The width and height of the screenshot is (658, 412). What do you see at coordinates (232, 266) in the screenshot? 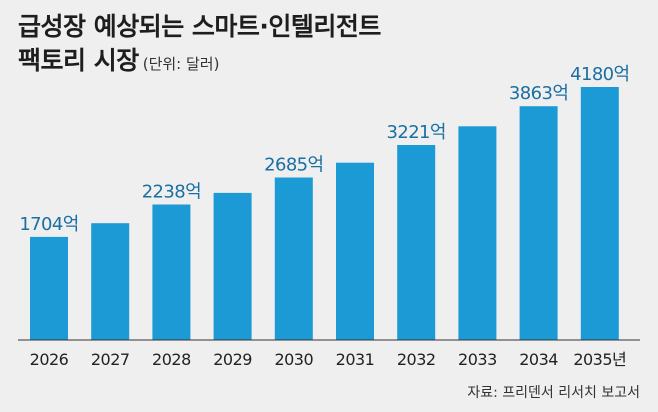
I see `bar-2029` at bounding box center [232, 266].